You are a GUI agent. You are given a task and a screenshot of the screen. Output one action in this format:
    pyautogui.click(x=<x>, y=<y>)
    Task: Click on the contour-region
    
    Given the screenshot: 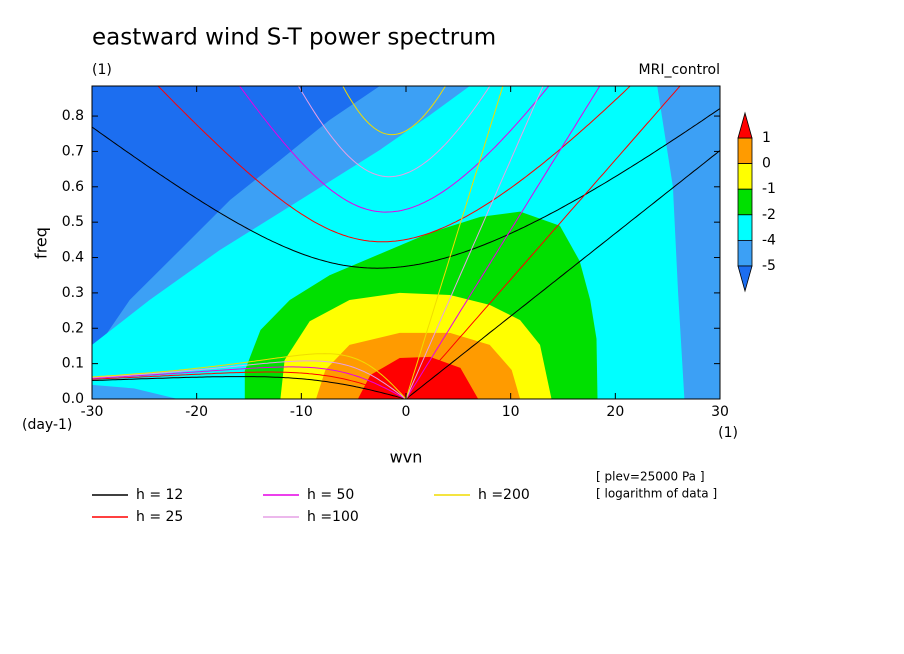 What is the action you would take?
    pyautogui.click(x=418, y=377)
    